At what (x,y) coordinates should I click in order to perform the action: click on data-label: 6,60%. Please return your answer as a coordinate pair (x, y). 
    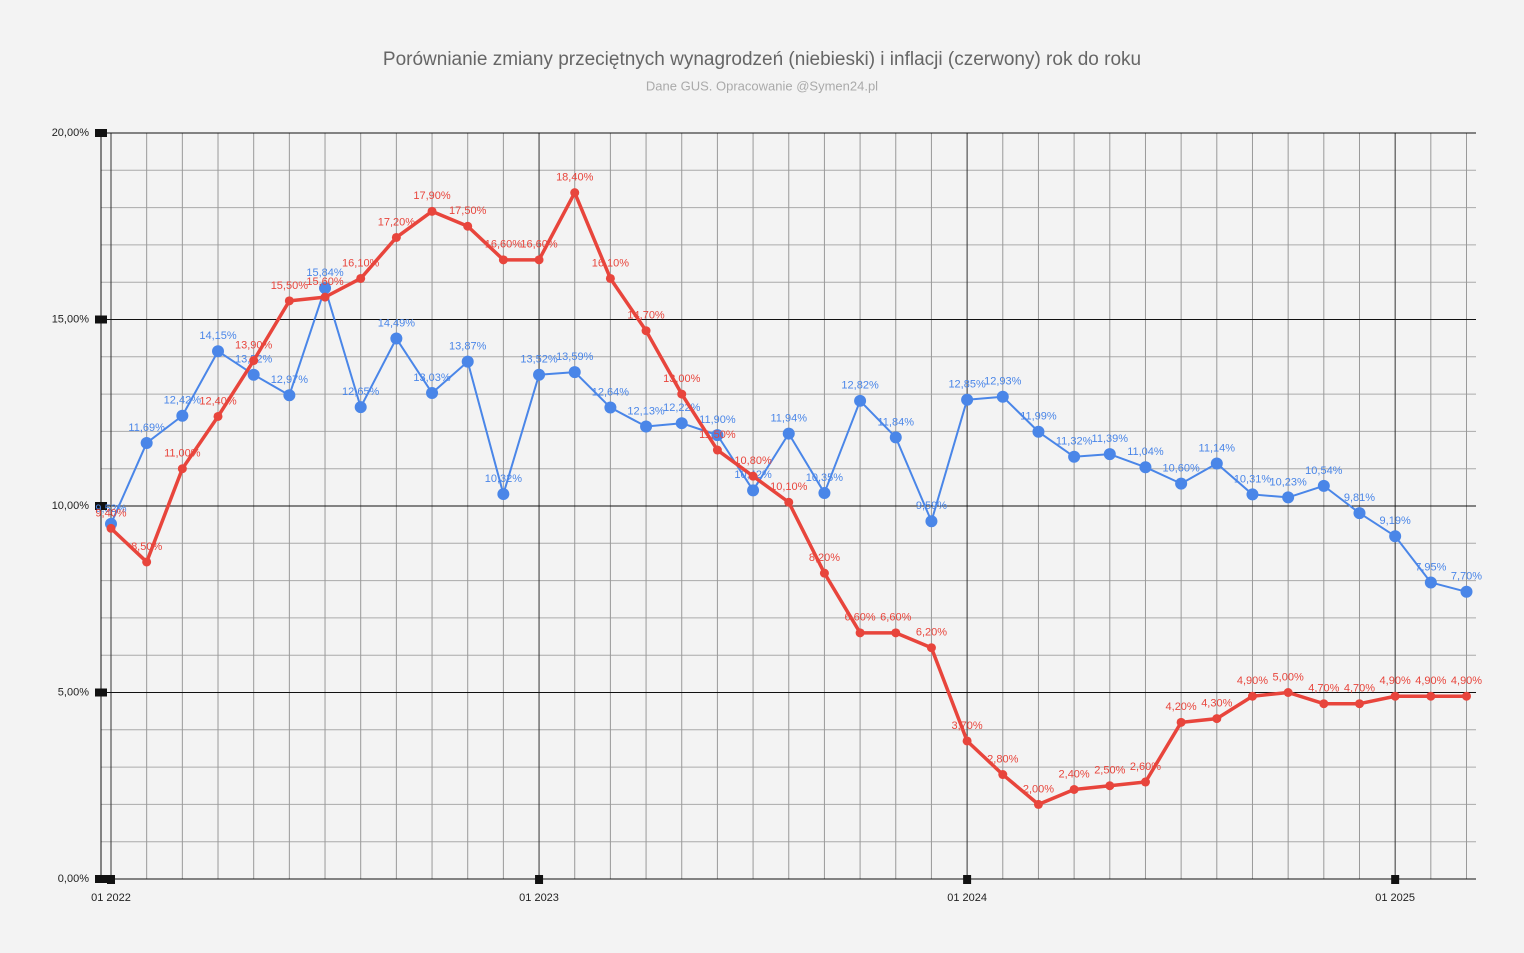
    Looking at the image, I should click on (895, 618).